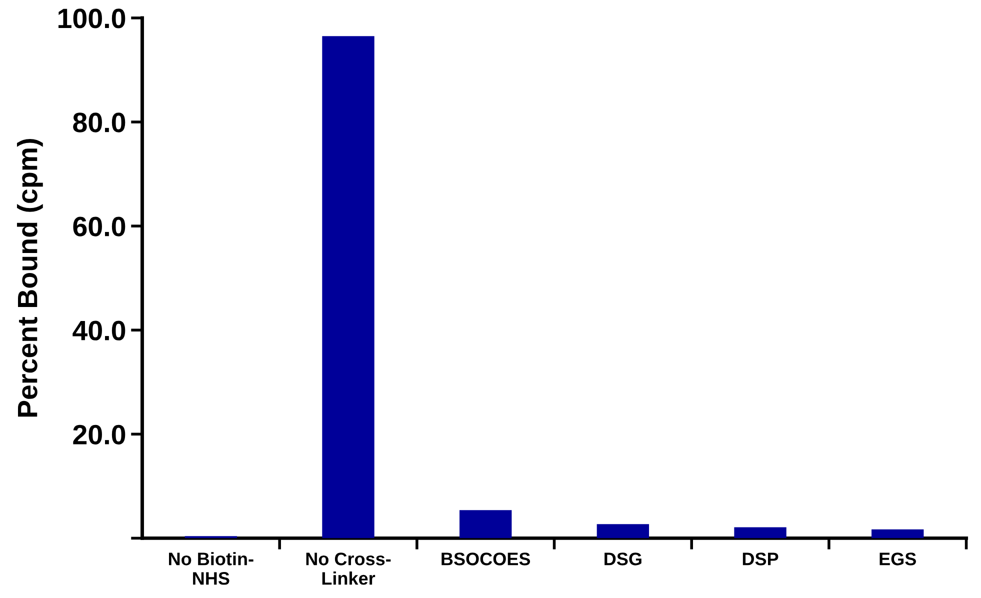 The height and width of the screenshot is (598, 981). Describe the element at coordinates (348, 568) in the screenshot. I see `x-tick-label: No Cross- Linker` at that location.